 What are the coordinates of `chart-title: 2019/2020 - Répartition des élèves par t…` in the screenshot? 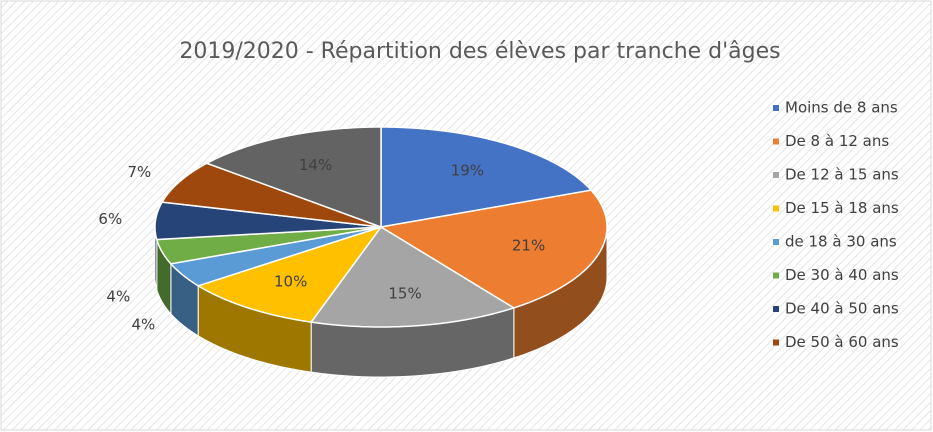 It's located at (479, 51).